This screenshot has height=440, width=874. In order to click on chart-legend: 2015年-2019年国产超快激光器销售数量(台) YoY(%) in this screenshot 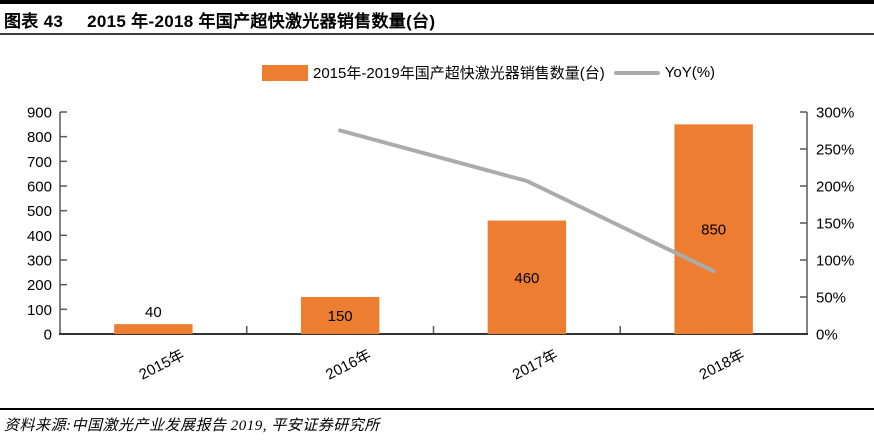, I will do `click(488, 72)`.